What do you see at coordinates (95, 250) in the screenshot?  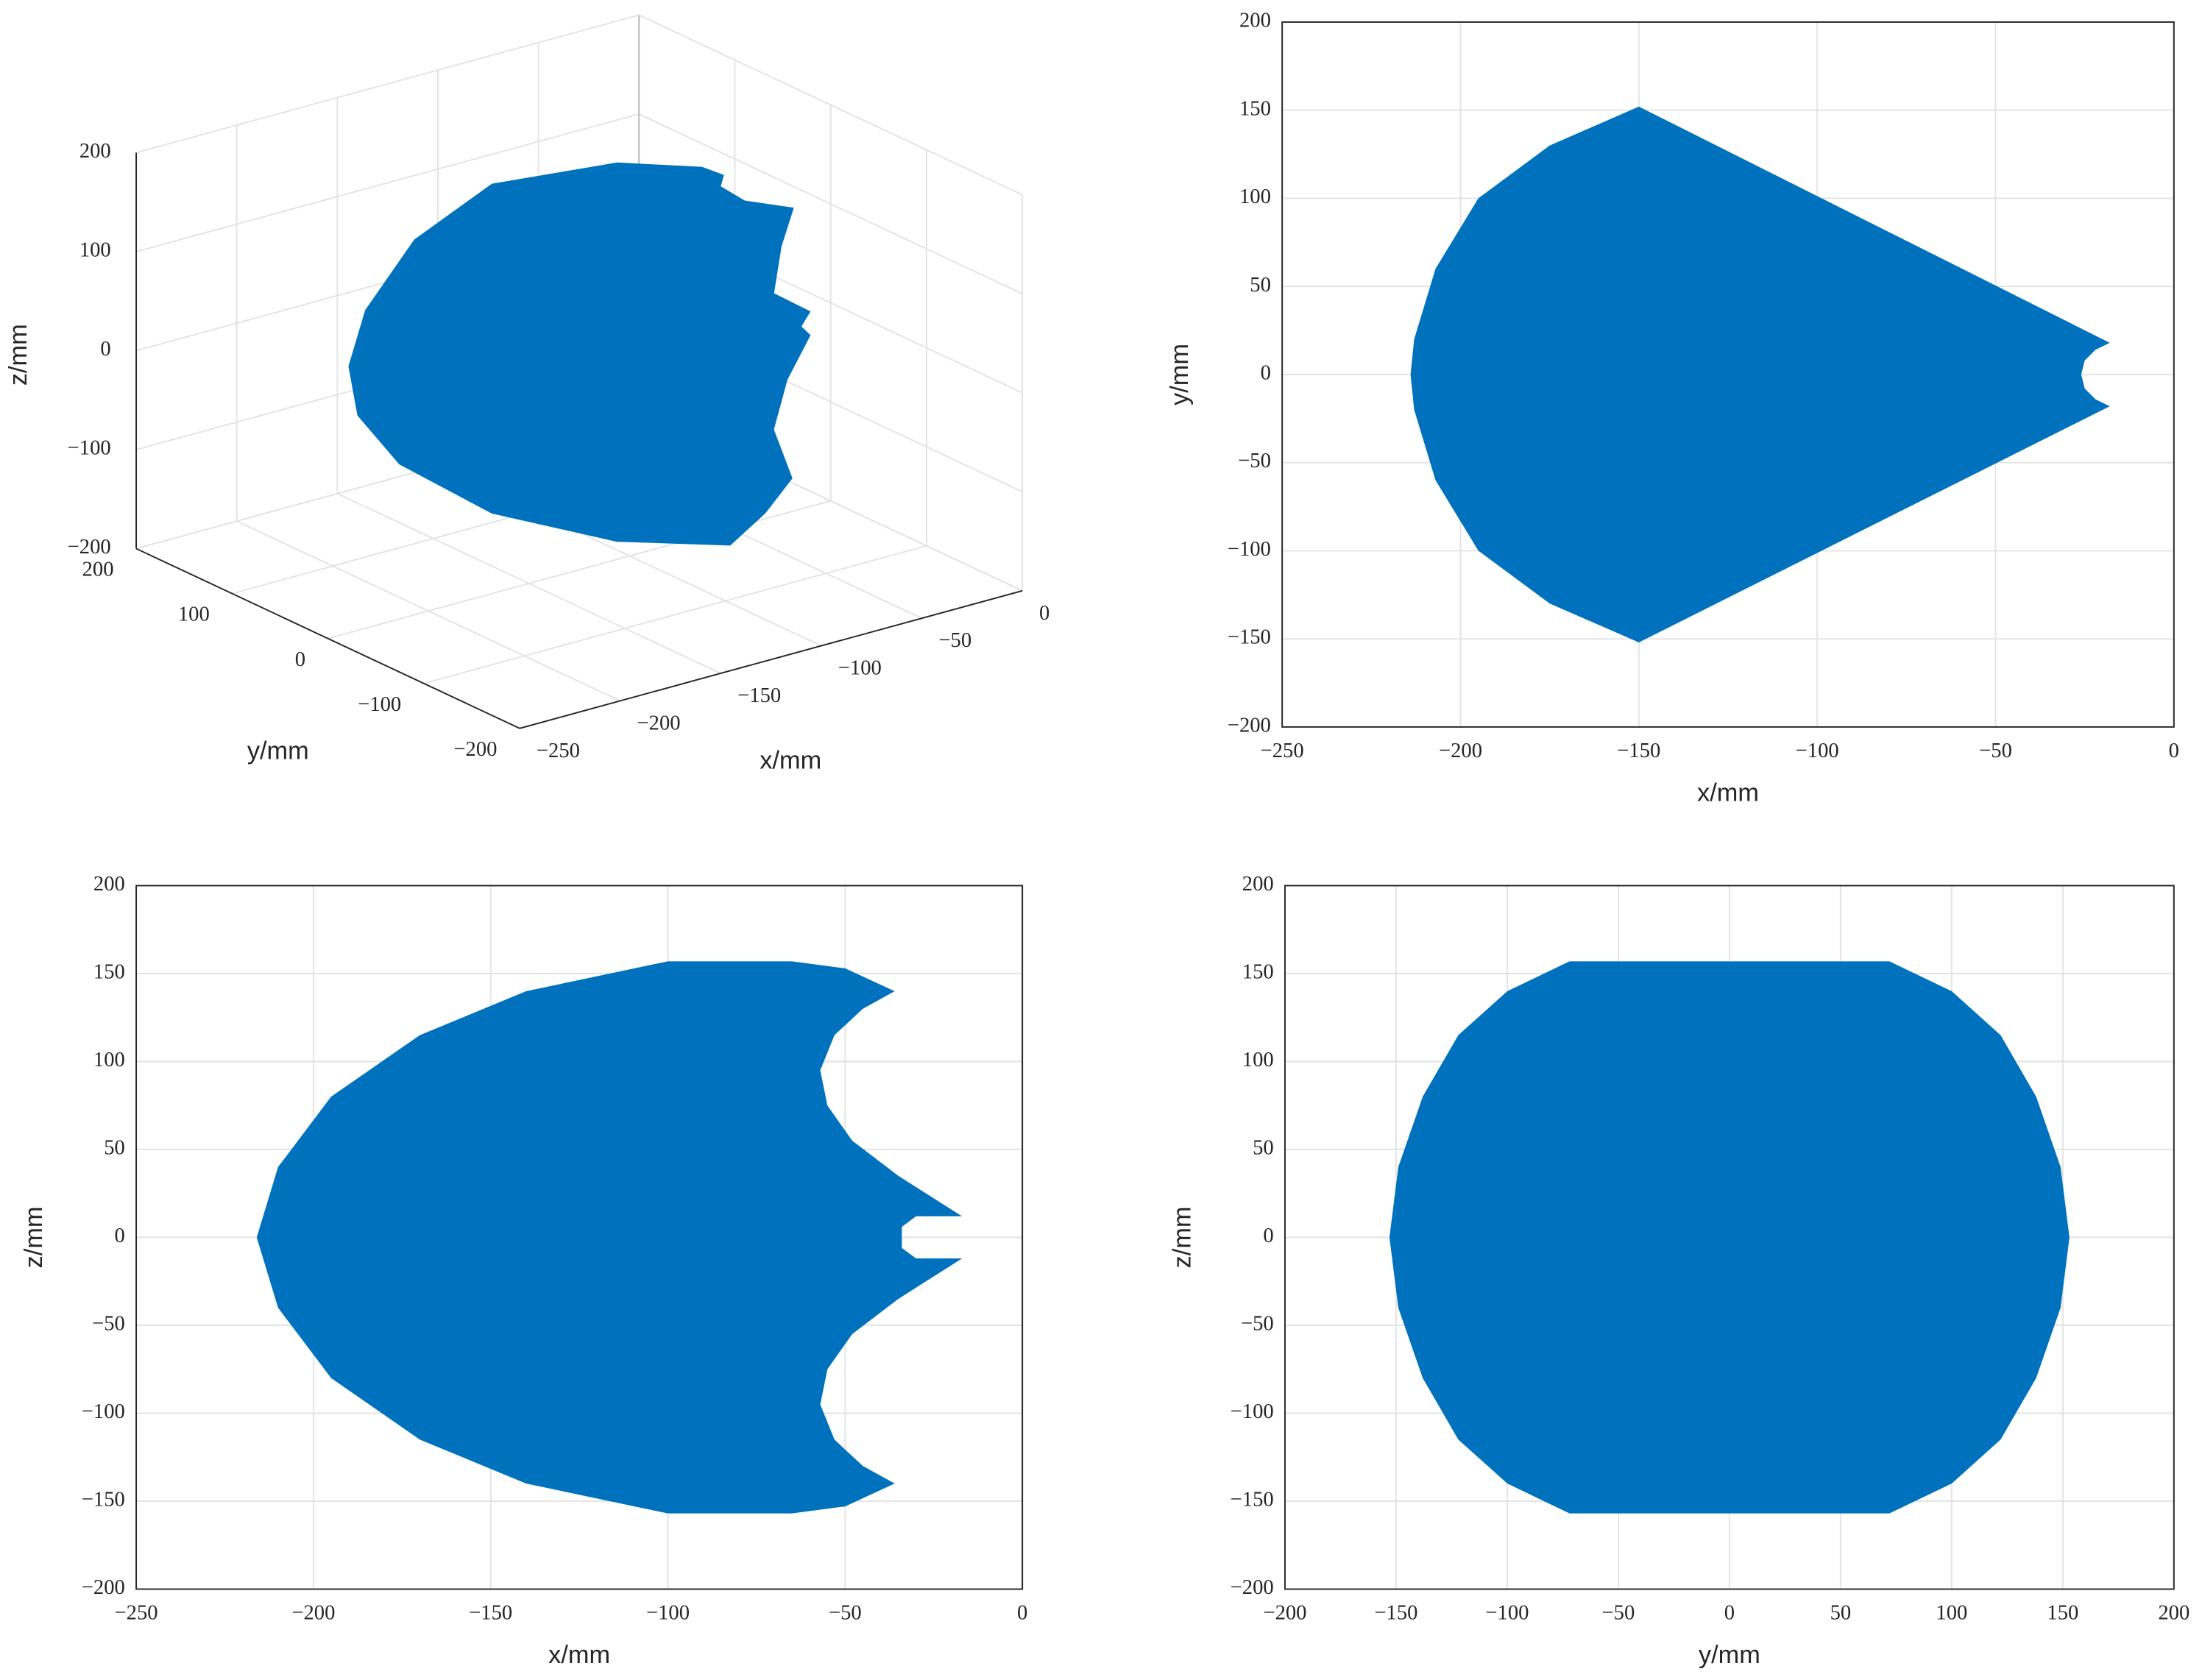 I see `z-tick-label: 100` at bounding box center [95, 250].